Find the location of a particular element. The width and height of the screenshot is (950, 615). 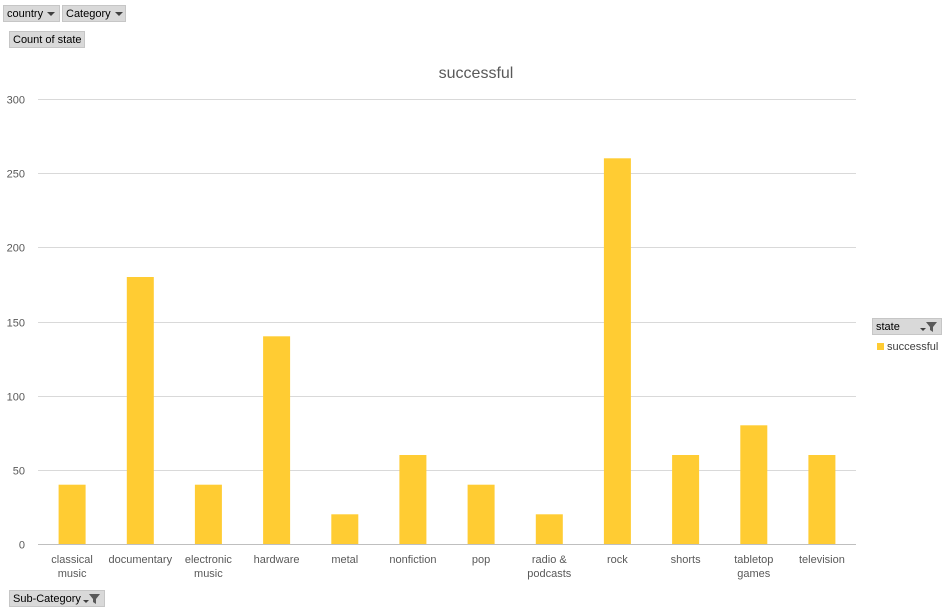

x-tick-label: classical music is located at coordinates (72, 567).